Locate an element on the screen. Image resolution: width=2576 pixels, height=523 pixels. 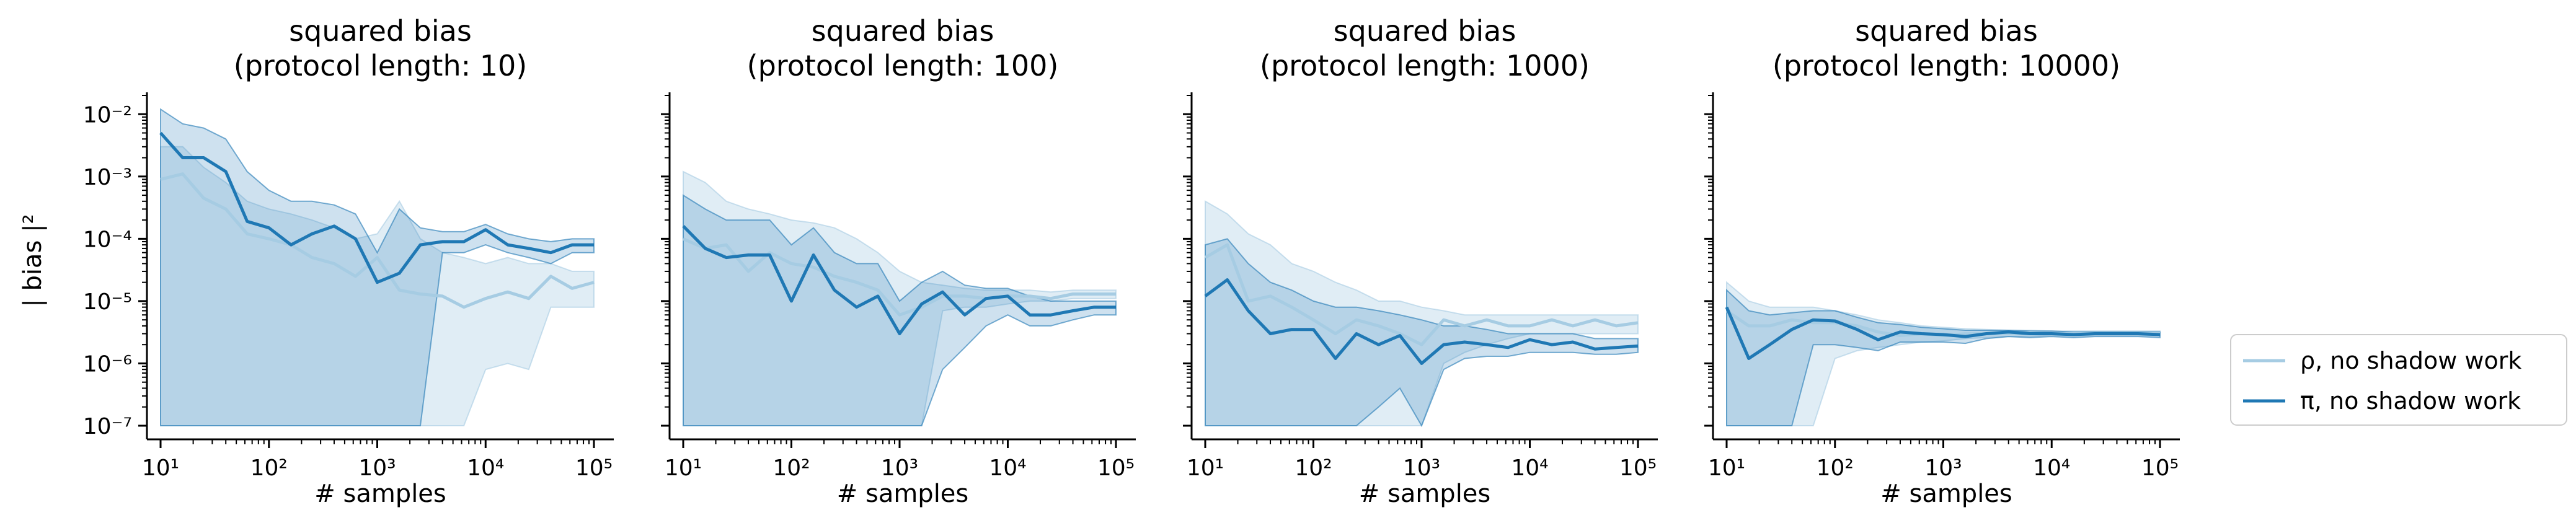
panel-subtitle: (protocol length: 10) is located at coordinates (380, 66).